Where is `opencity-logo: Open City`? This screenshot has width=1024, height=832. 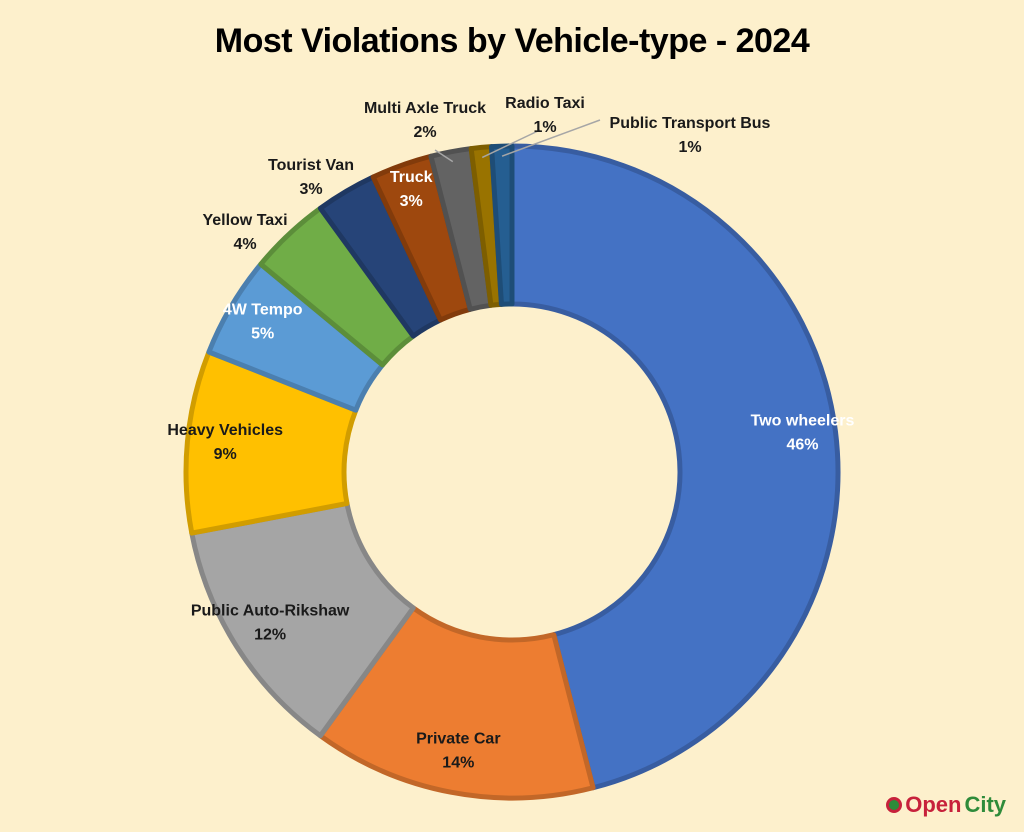
opencity-logo: Open City is located at coordinates (946, 805).